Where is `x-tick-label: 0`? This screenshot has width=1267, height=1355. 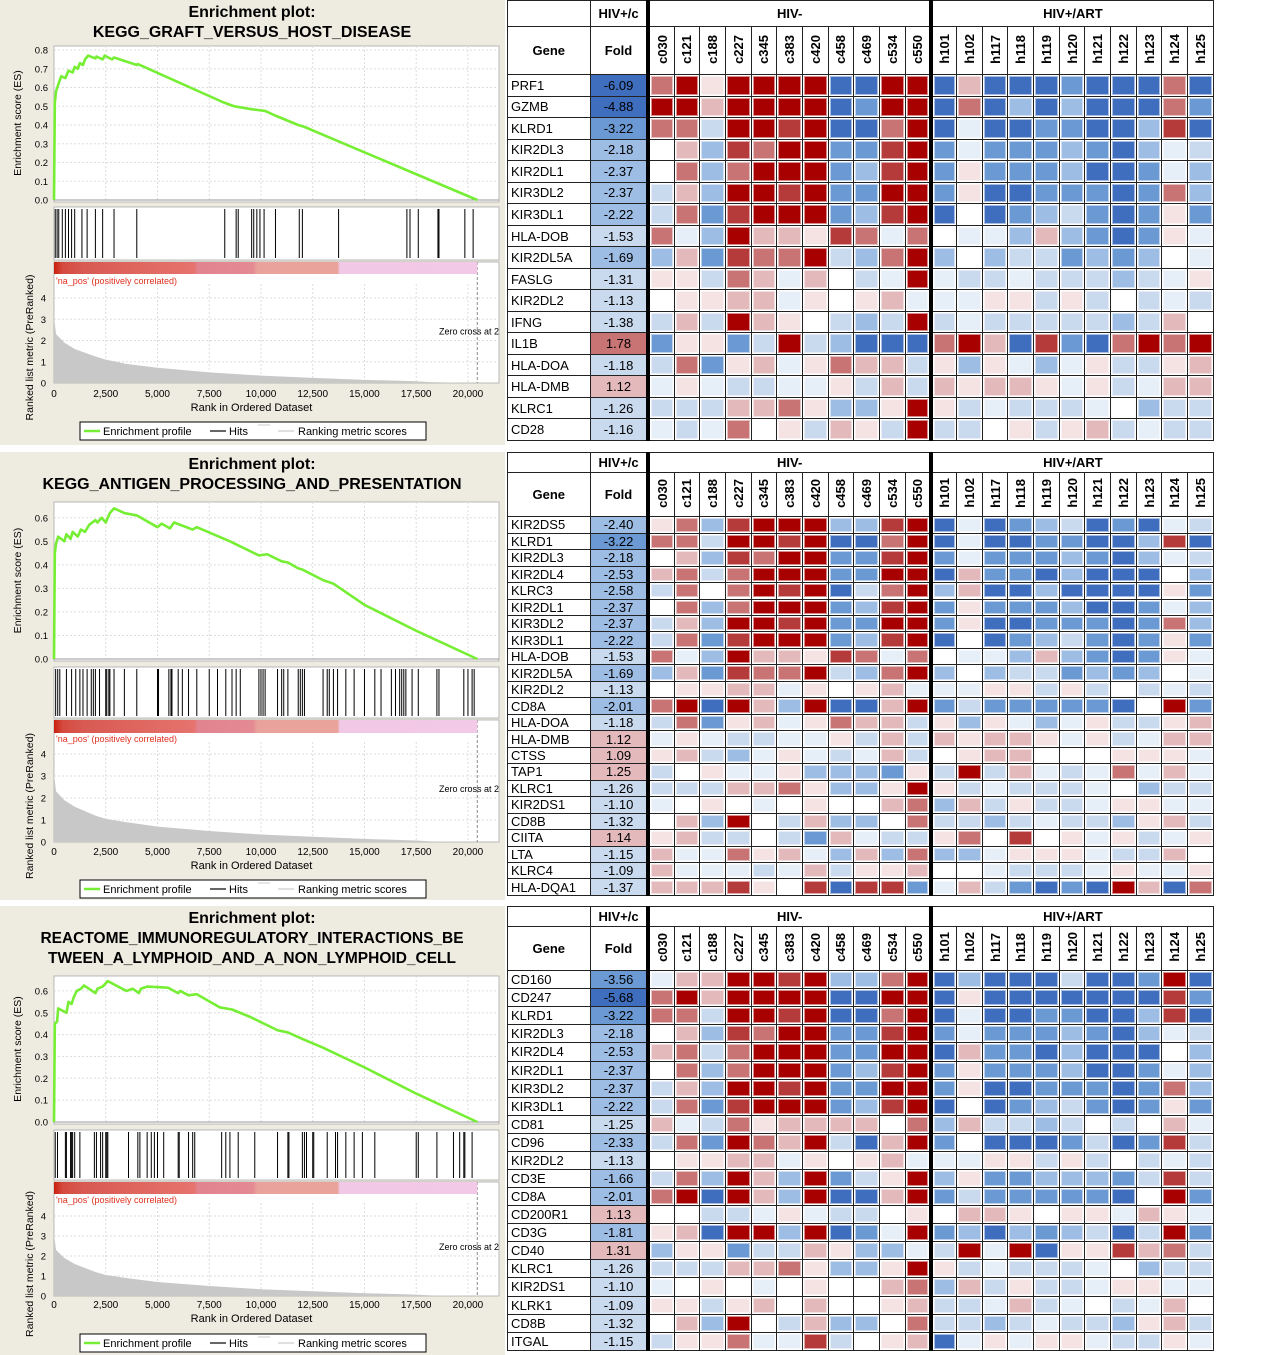
x-tick-label: 0 is located at coordinates (54, 1305).